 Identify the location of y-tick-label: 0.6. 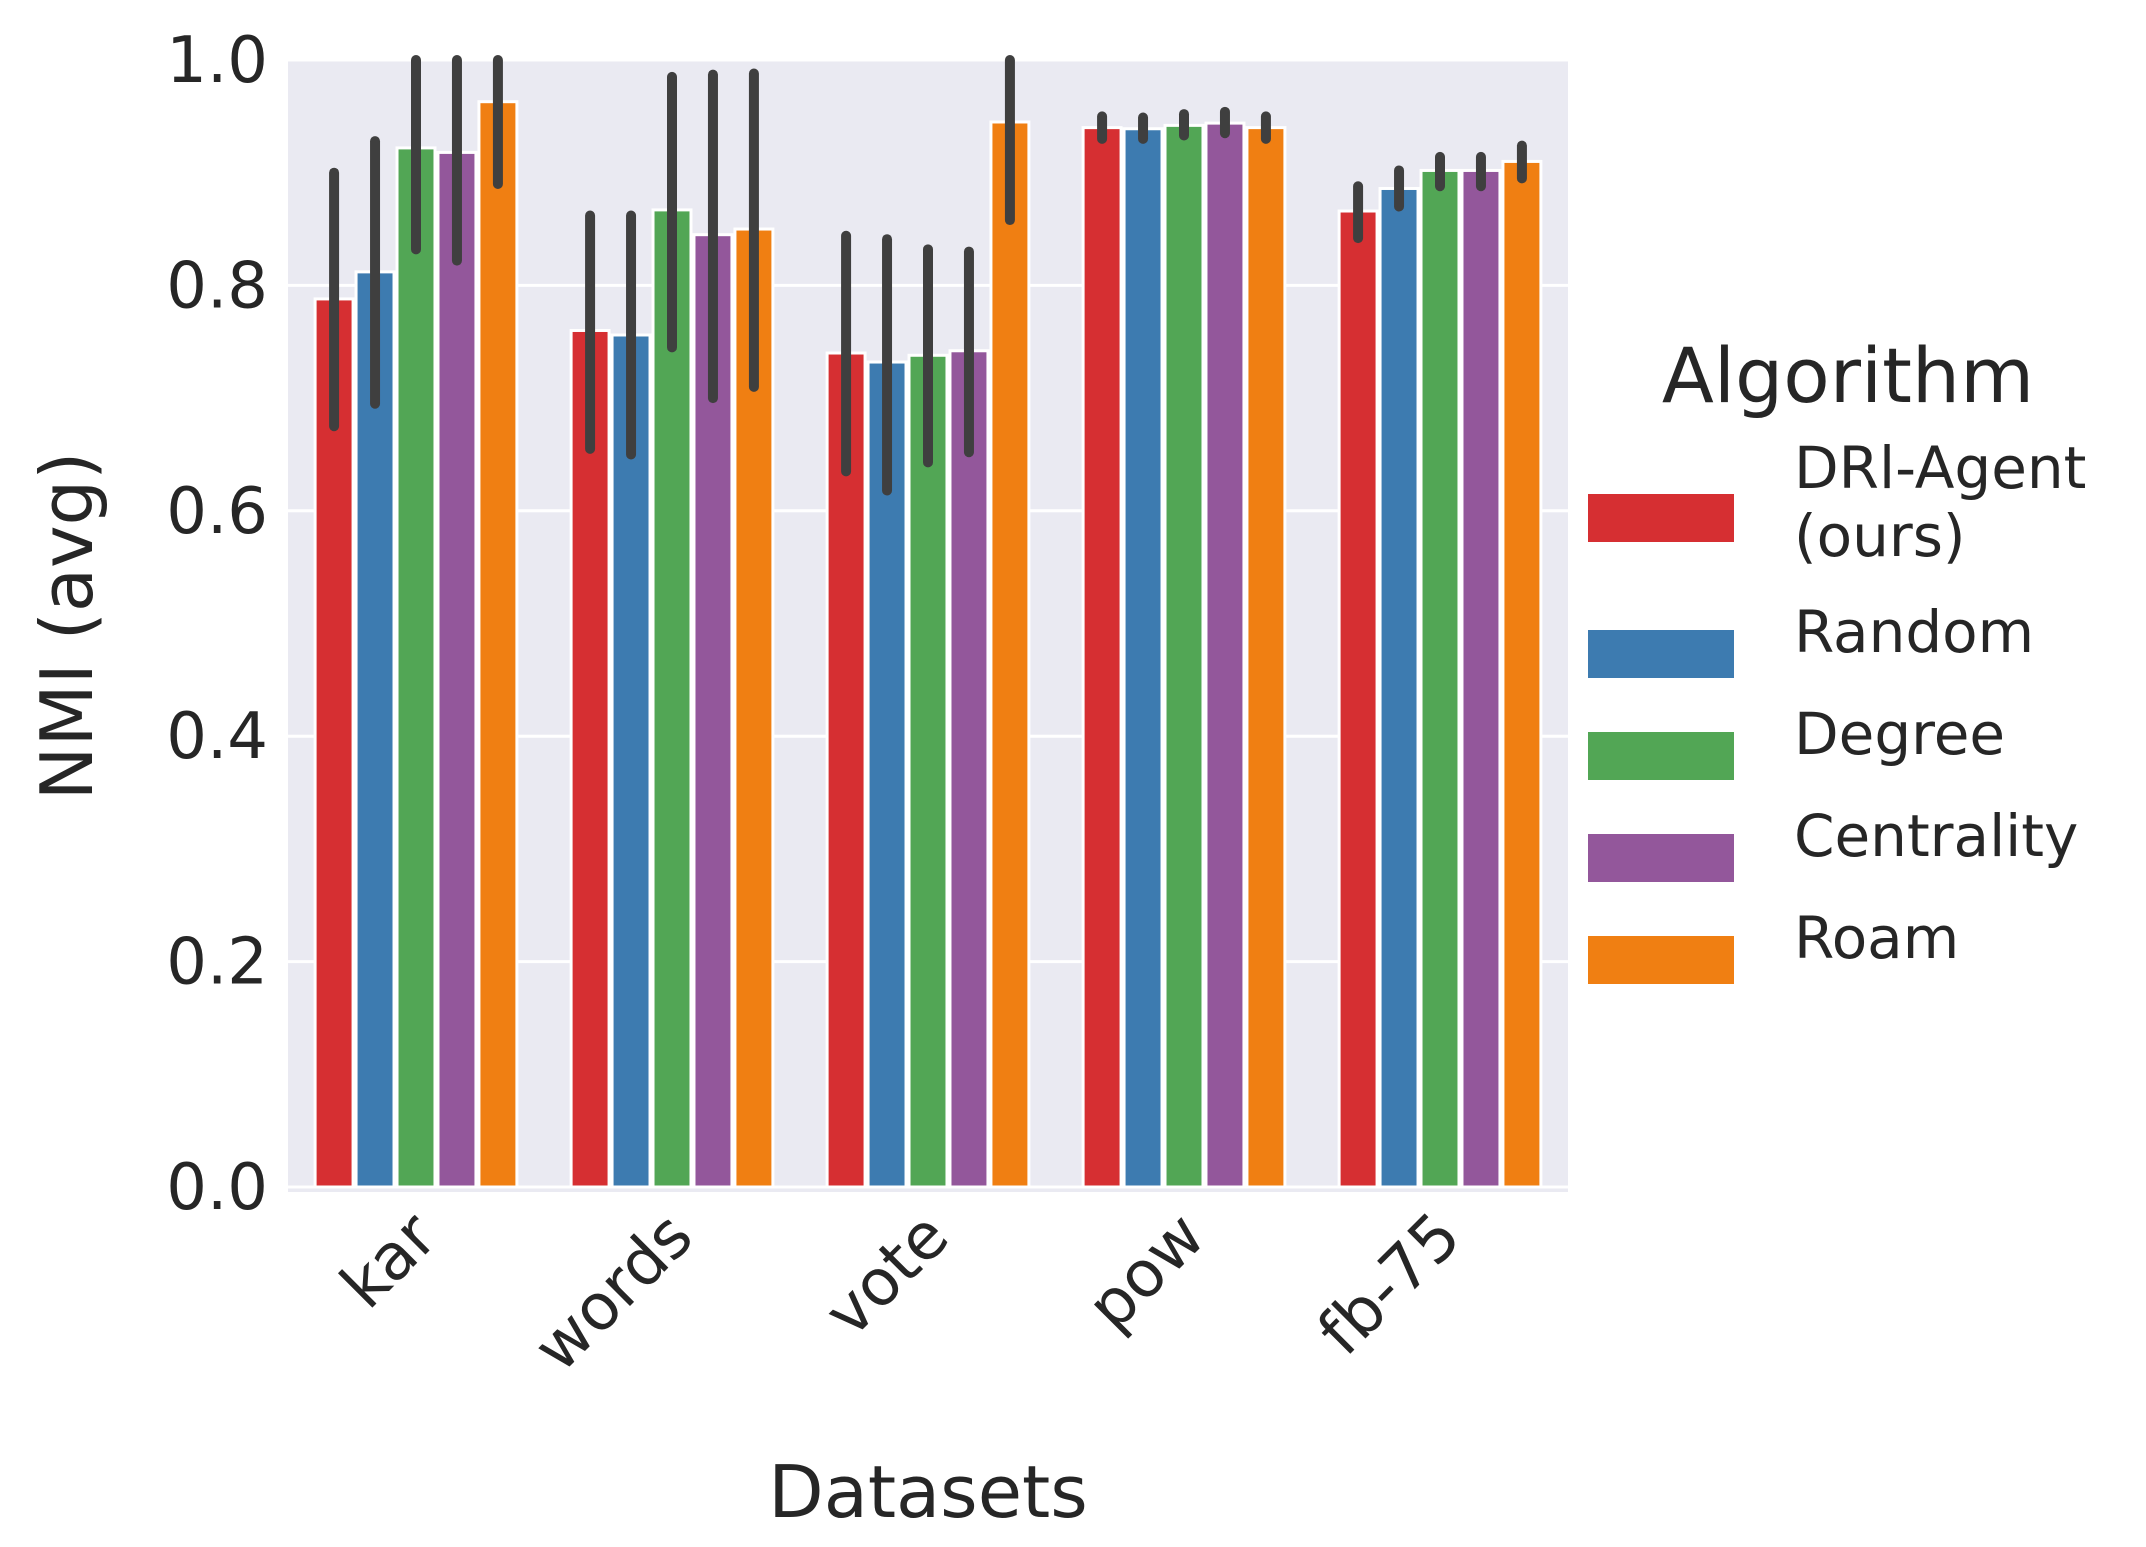
(217, 512).